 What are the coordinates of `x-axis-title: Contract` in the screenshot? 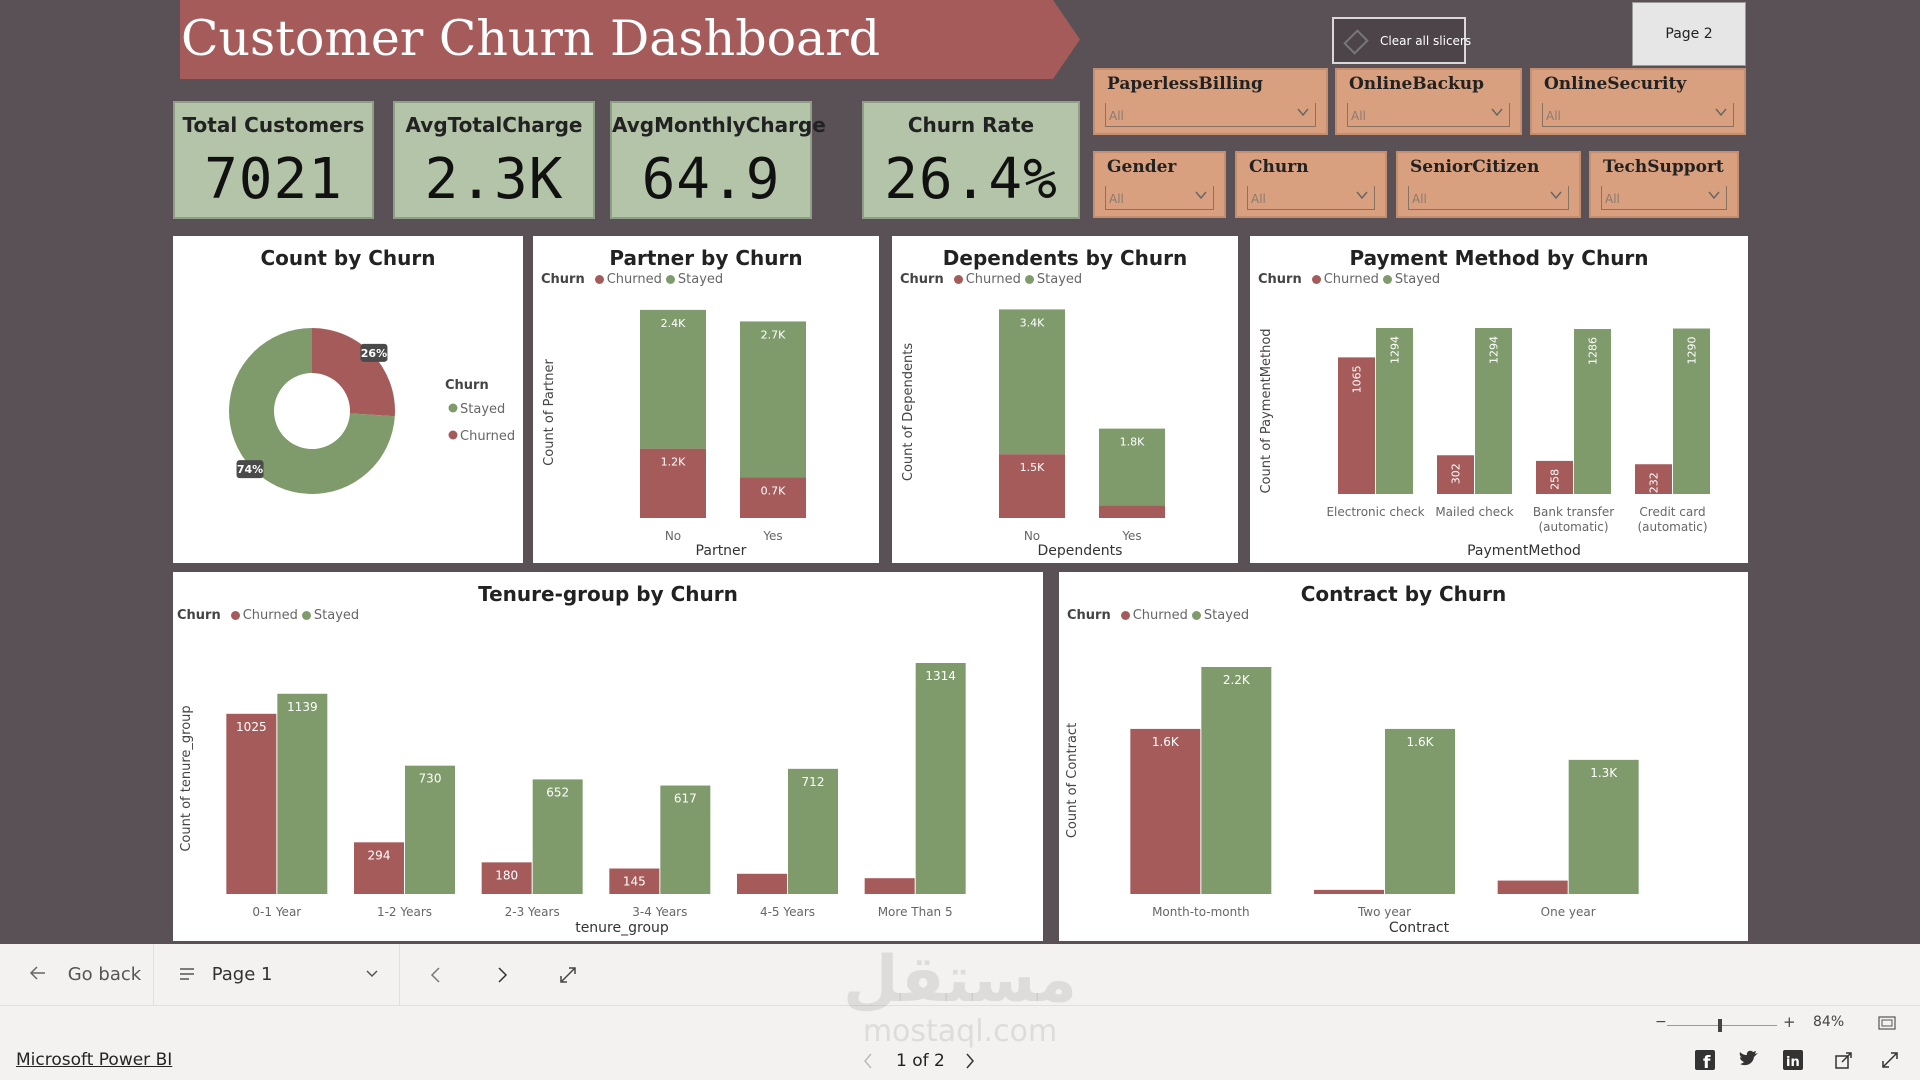 It's located at (1419, 928).